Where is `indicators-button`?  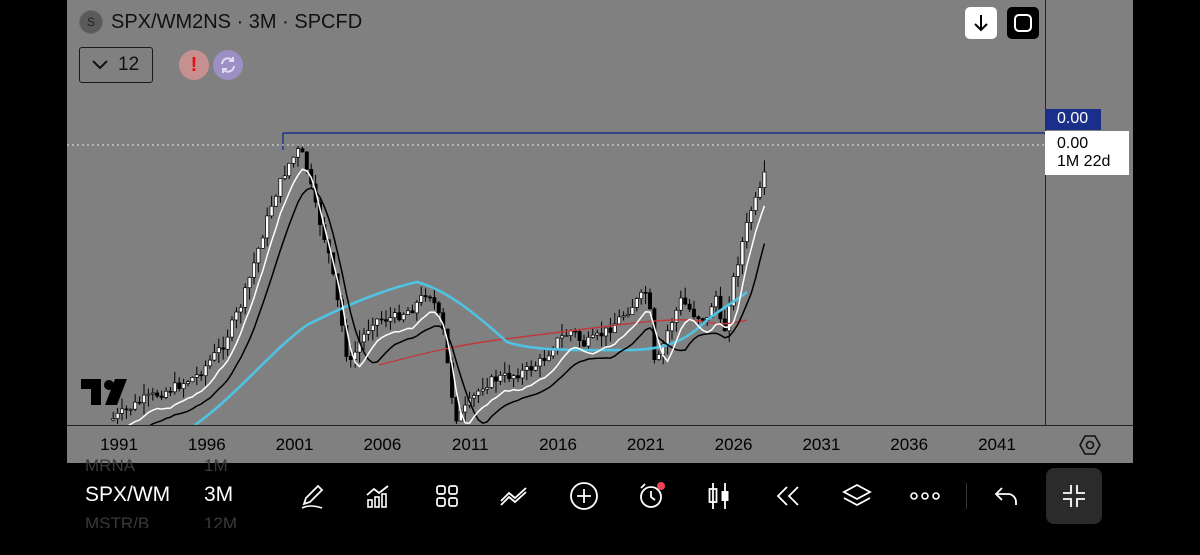 indicators-button is located at coordinates (378, 496).